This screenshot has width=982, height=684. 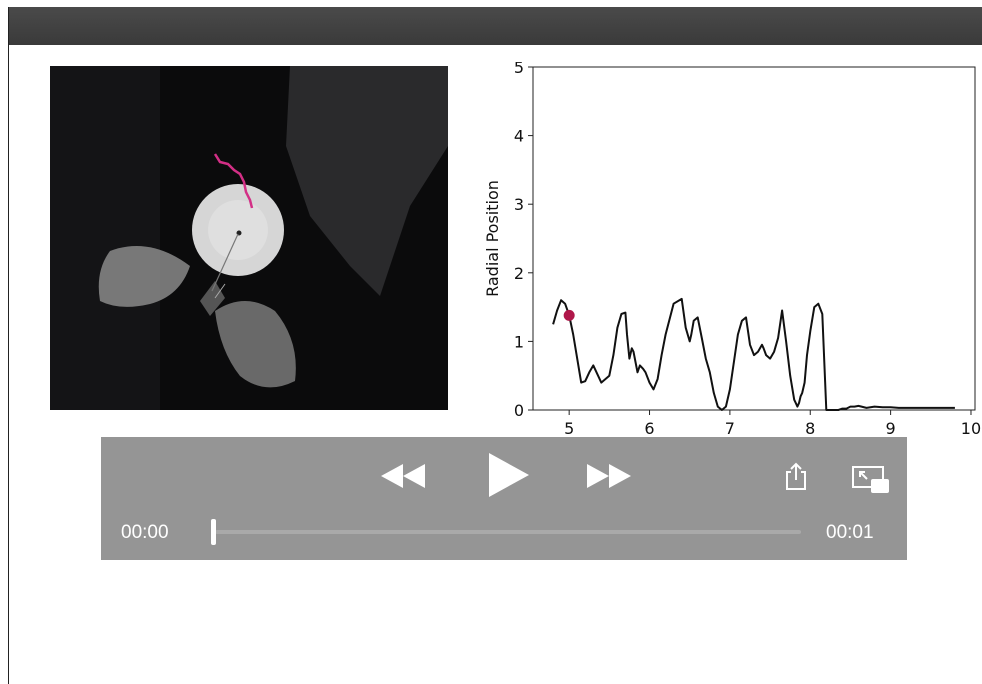 What do you see at coordinates (810, 428) in the screenshot?
I see `x-tick-label: 8` at bounding box center [810, 428].